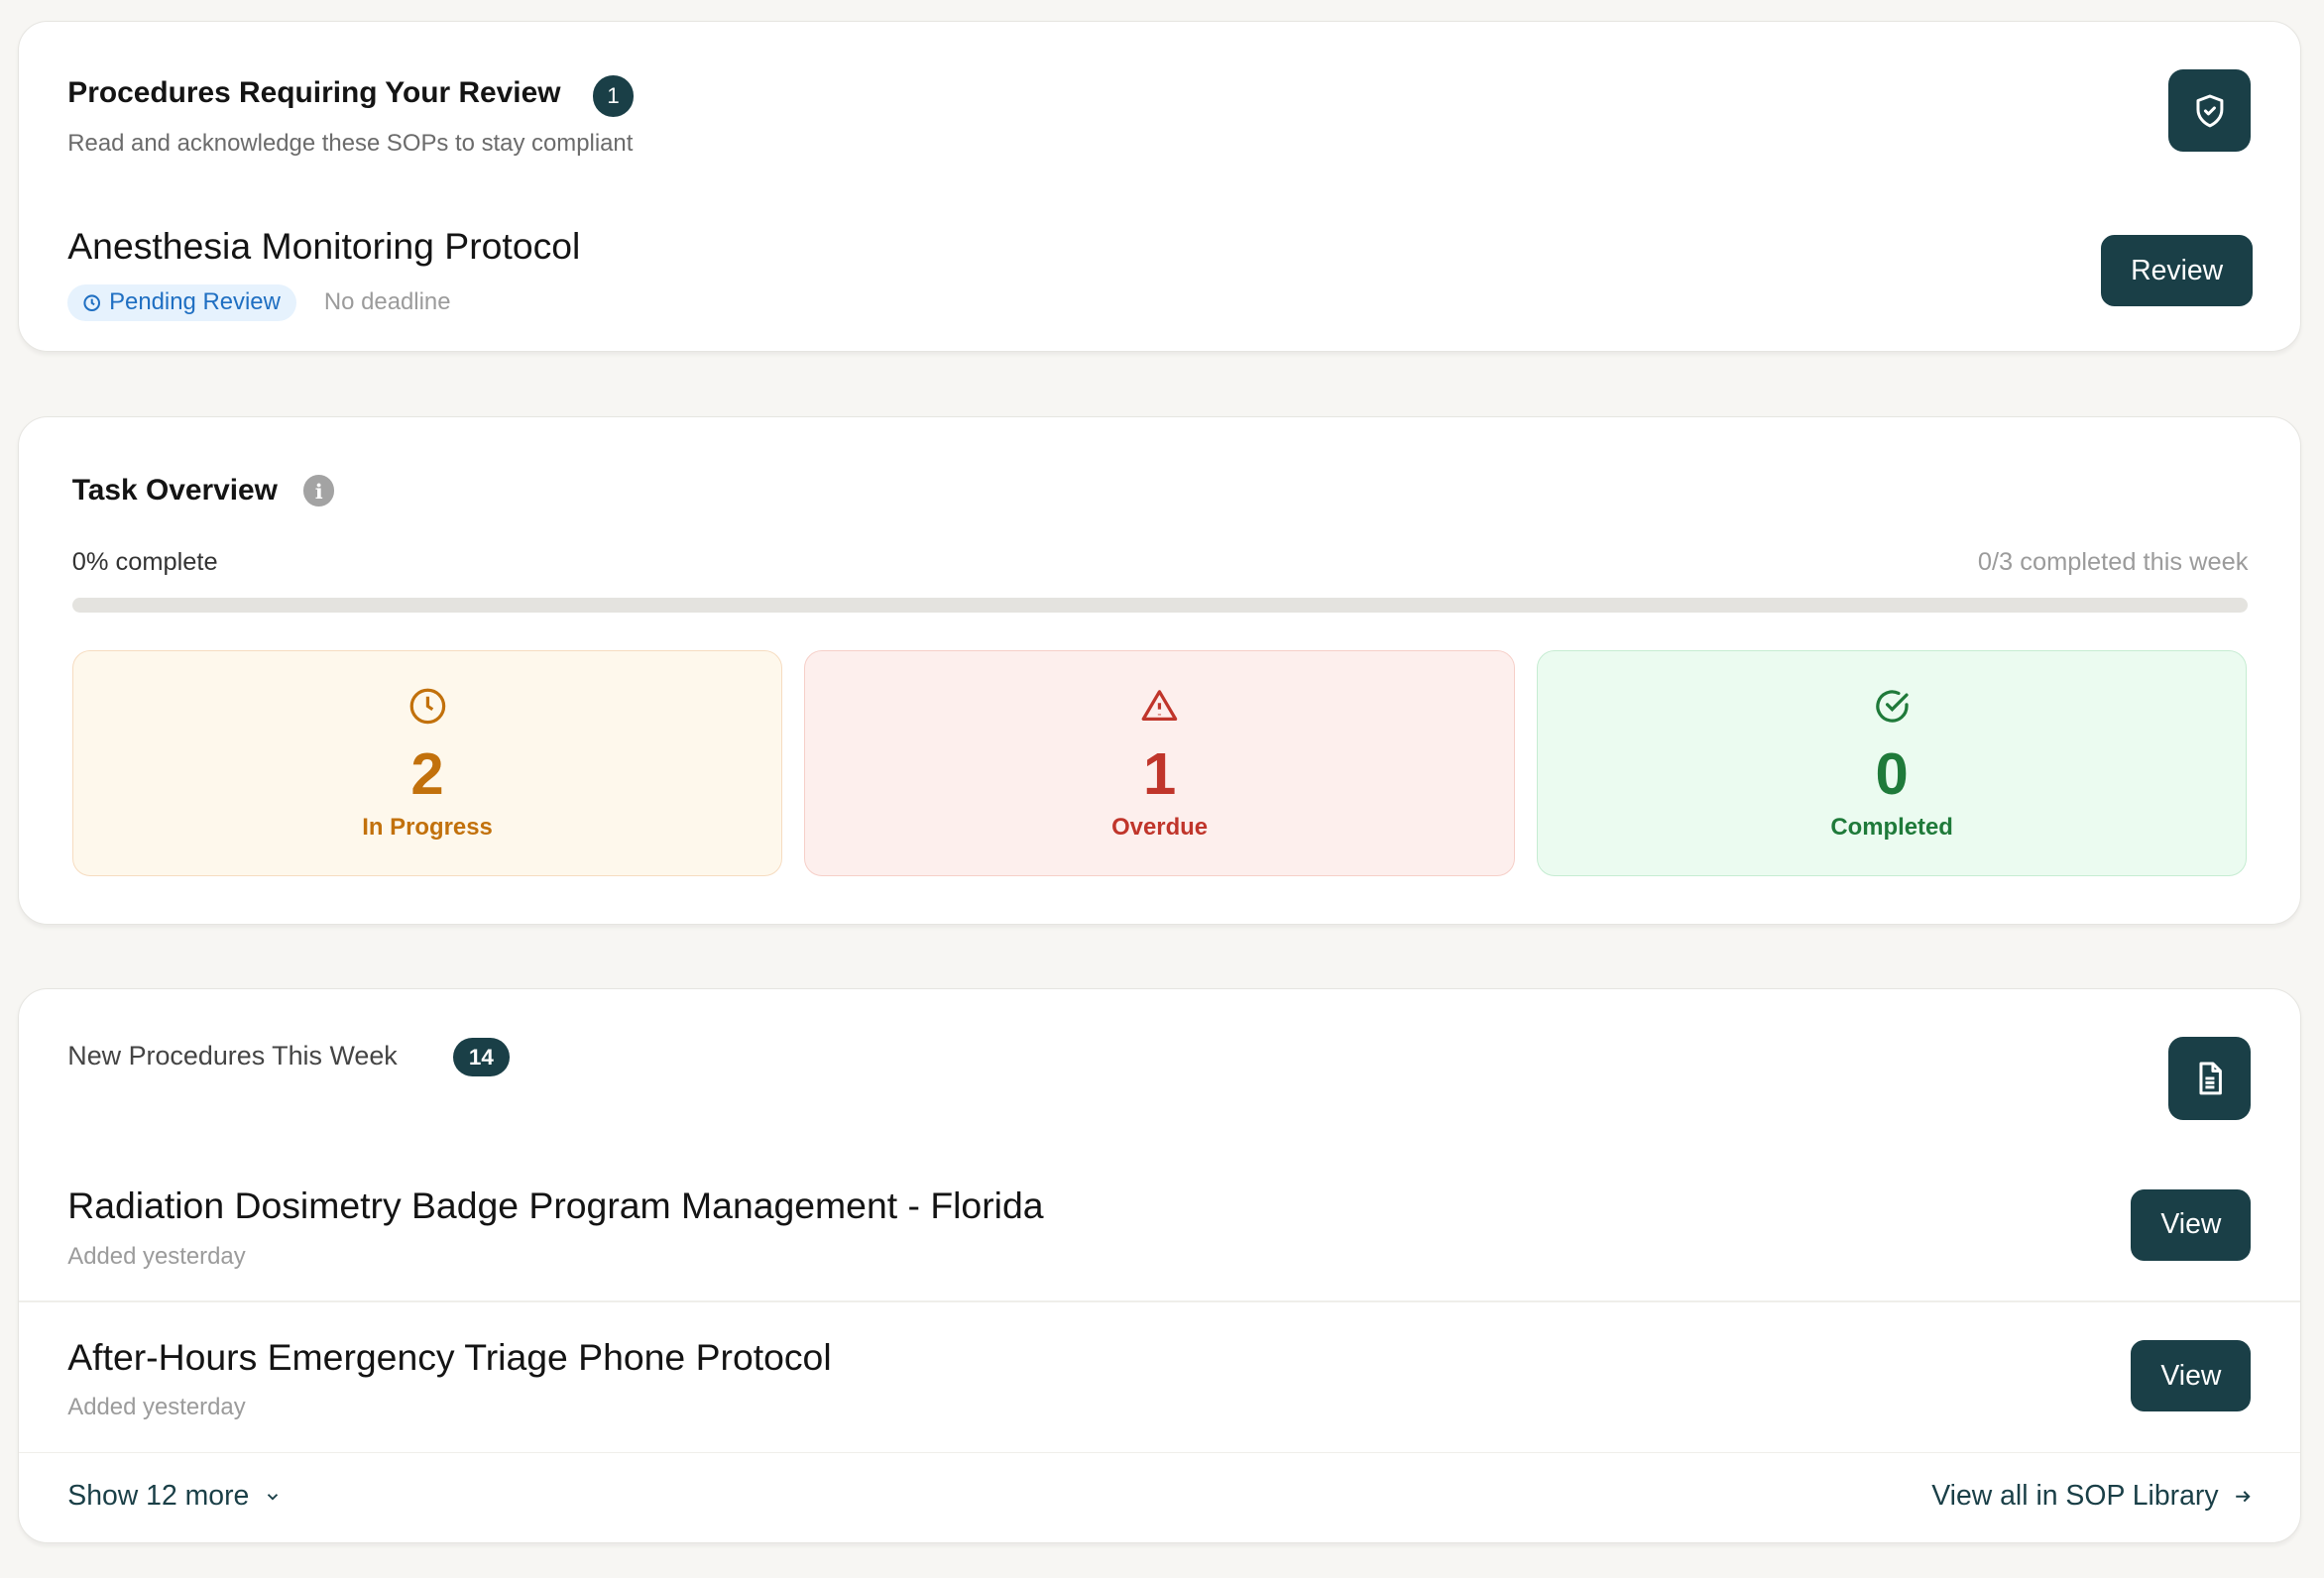  What do you see at coordinates (481, 1057) in the screenshot?
I see `new-procedures-count-badge: 14` at bounding box center [481, 1057].